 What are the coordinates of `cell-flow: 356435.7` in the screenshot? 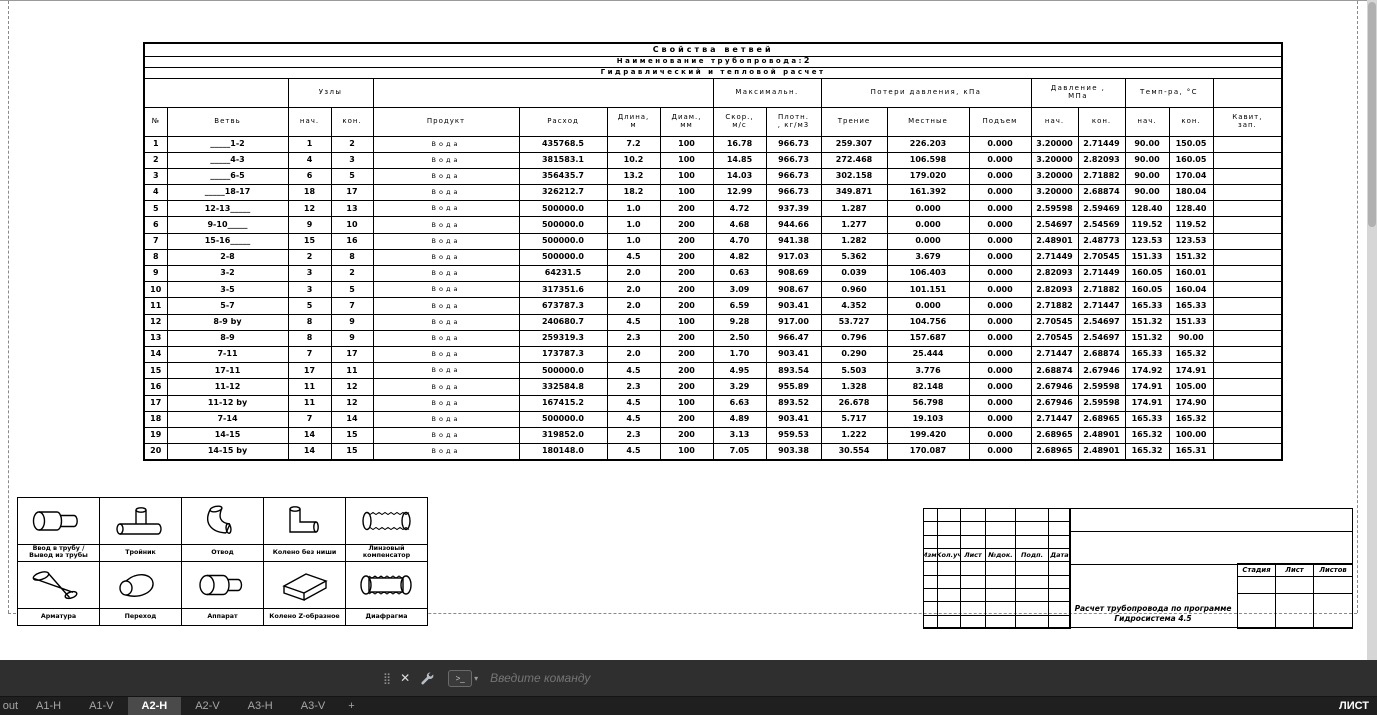 It's located at (563, 176).